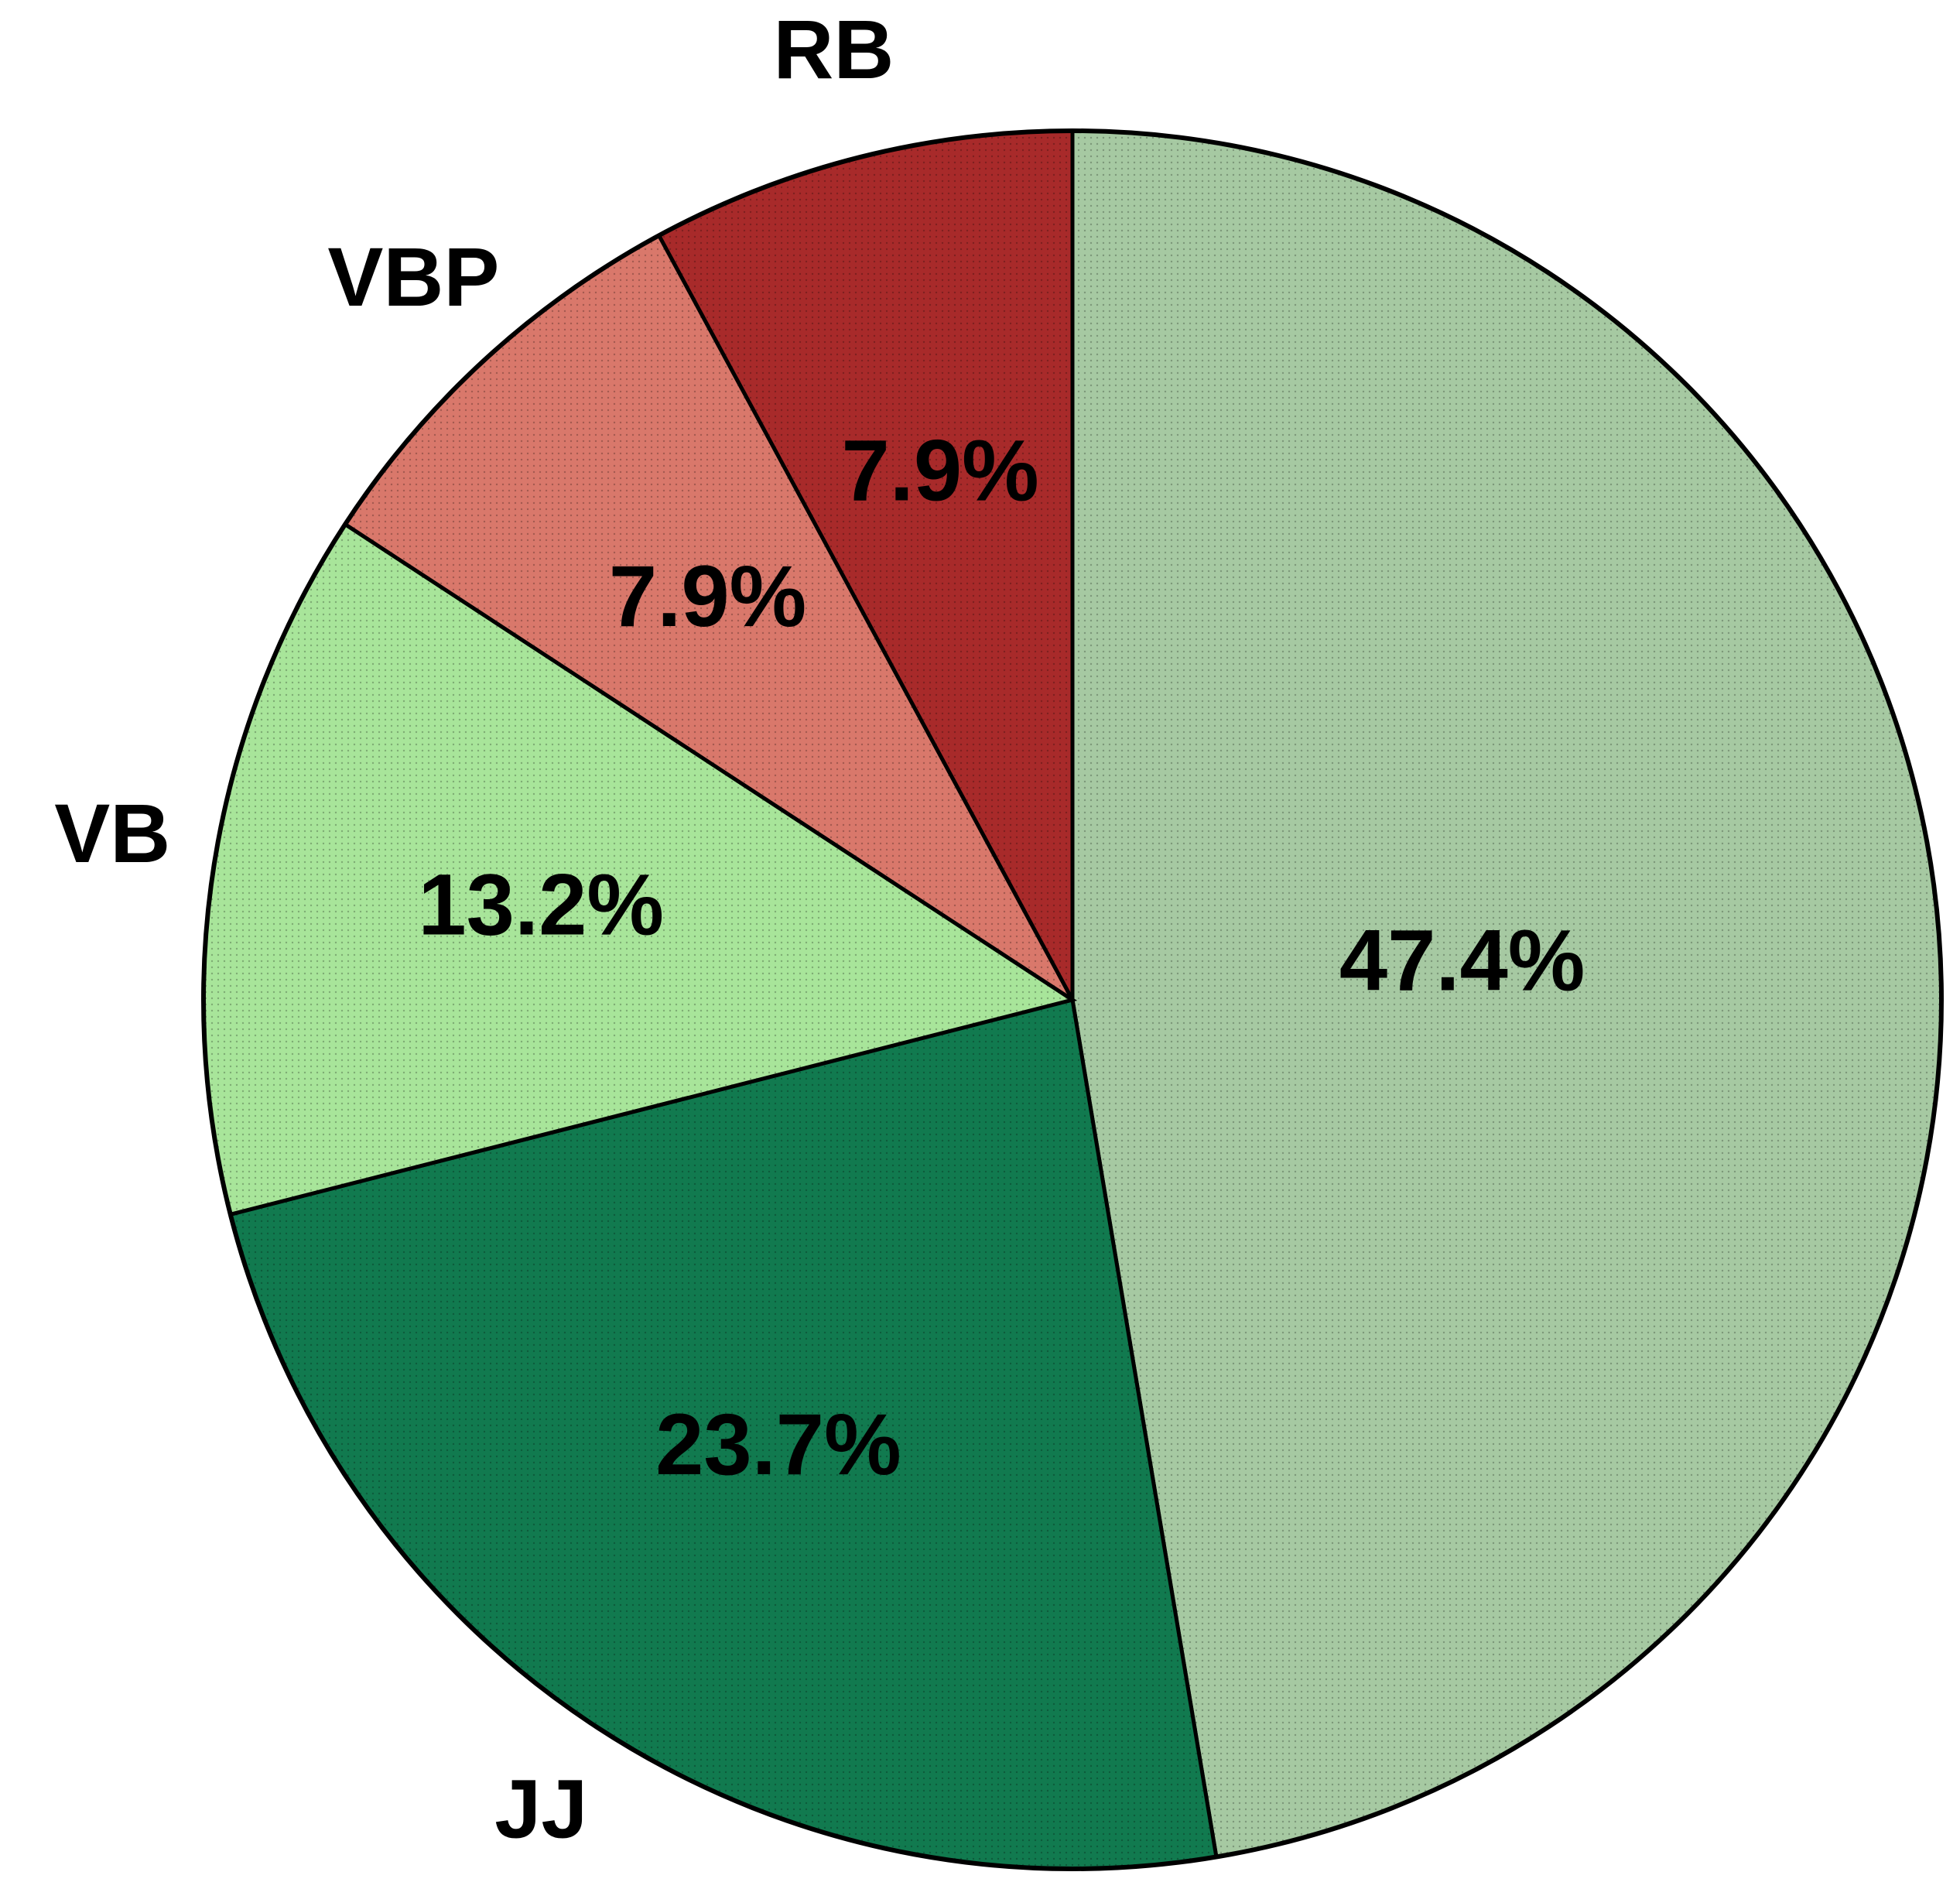  What do you see at coordinates (413, 276) in the screenshot?
I see `category-label: VBP` at bounding box center [413, 276].